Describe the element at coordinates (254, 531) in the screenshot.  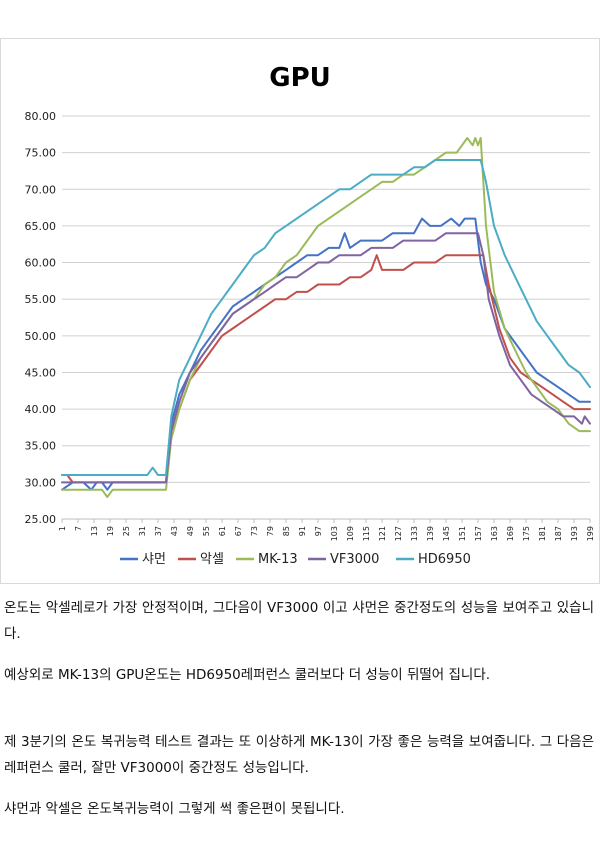
I see `x-tick-label: 73` at that location.